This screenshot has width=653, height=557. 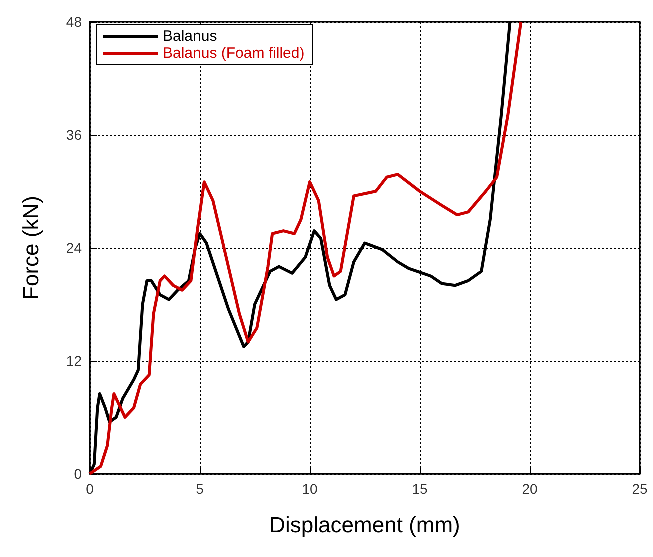 What do you see at coordinates (200, 489) in the screenshot?
I see `x-tick-label: 5` at bounding box center [200, 489].